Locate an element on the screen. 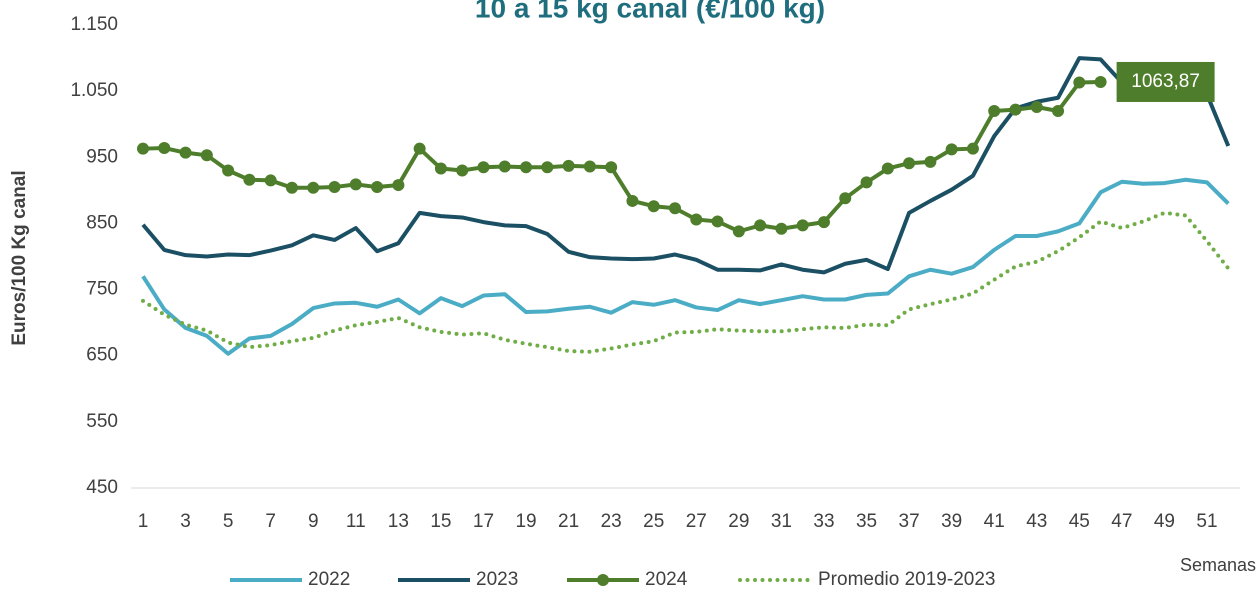  x-tick-label: 47 is located at coordinates (1121, 521).